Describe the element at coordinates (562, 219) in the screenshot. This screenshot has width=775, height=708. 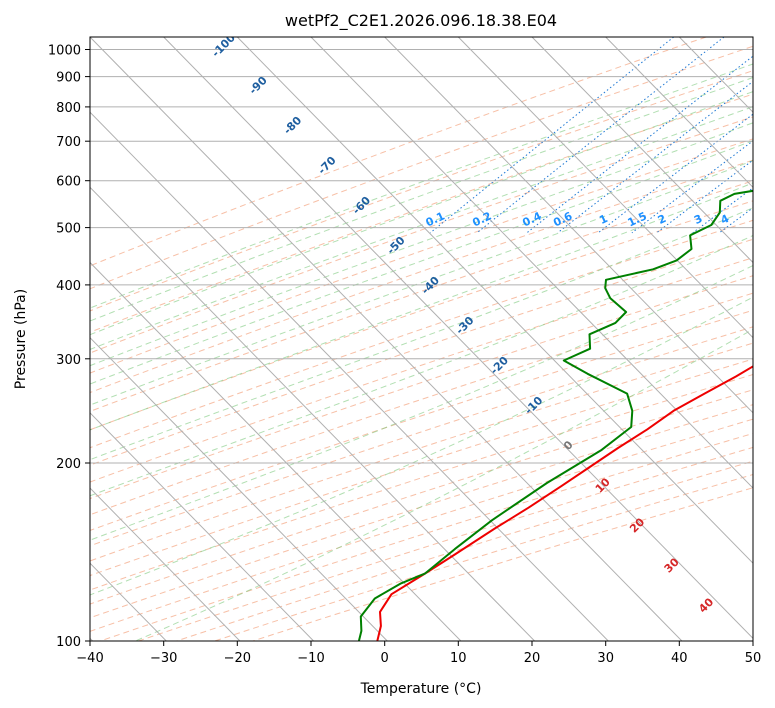
I see `mixing-ratio-label: 0.6` at that location.